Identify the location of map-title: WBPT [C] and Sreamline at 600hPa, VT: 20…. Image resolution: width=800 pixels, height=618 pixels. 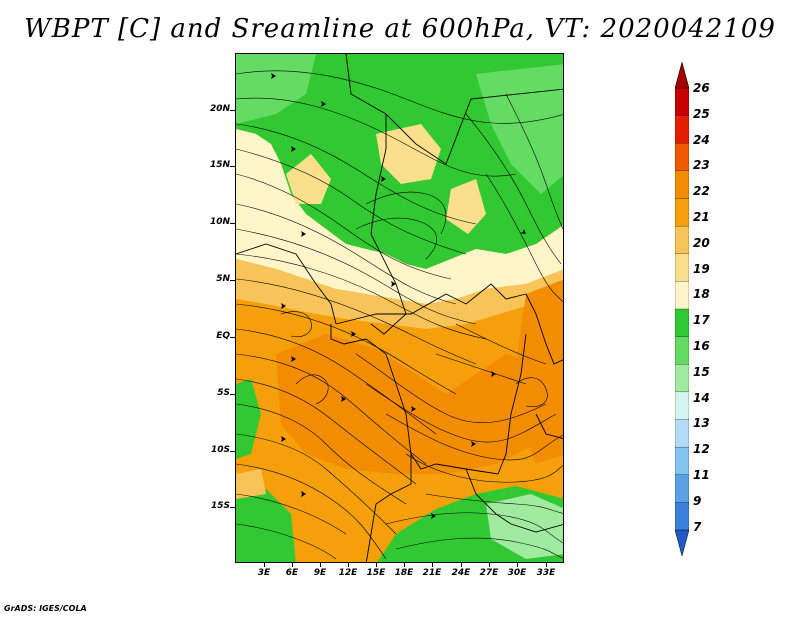
(400, 29).